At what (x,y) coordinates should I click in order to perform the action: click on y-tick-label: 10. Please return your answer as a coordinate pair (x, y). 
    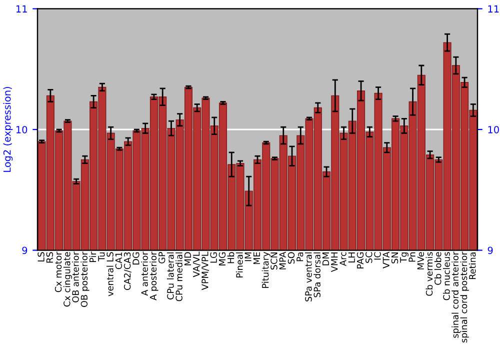
    Looking at the image, I should click on (22, 130).